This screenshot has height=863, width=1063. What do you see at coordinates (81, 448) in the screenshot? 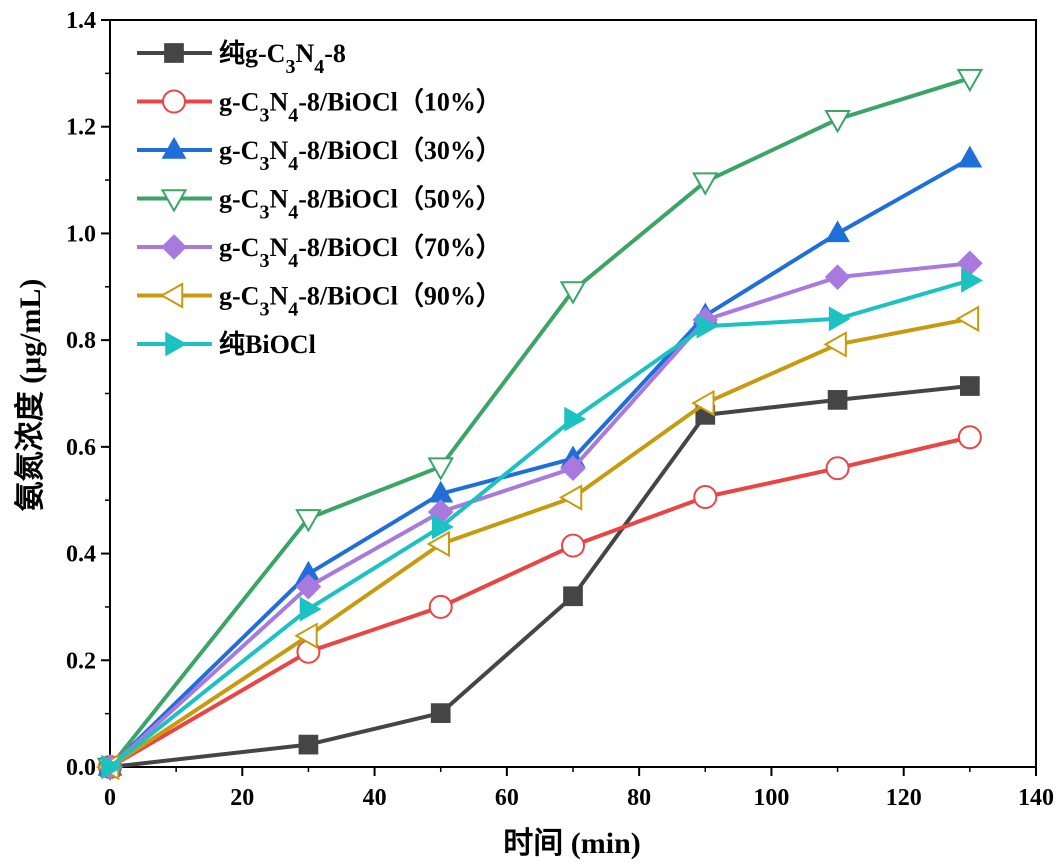
I see `y-tick-label: 0.6` at bounding box center [81, 448].